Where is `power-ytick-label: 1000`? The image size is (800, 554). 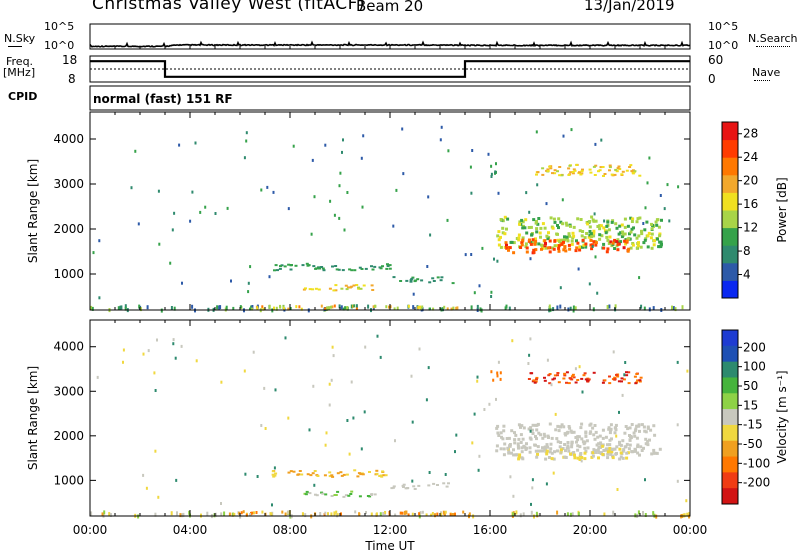
power-ytick-label: 1000 is located at coordinates (68, 274).